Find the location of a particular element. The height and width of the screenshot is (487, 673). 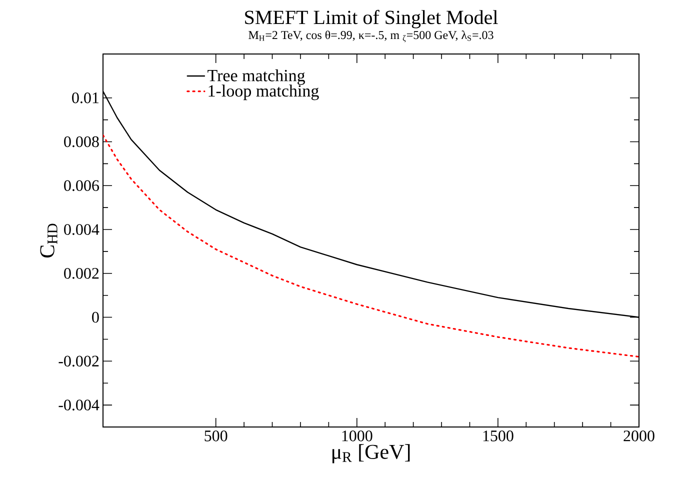

y-axis-title: C$_{HD}$ is located at coordinates (49, 241).